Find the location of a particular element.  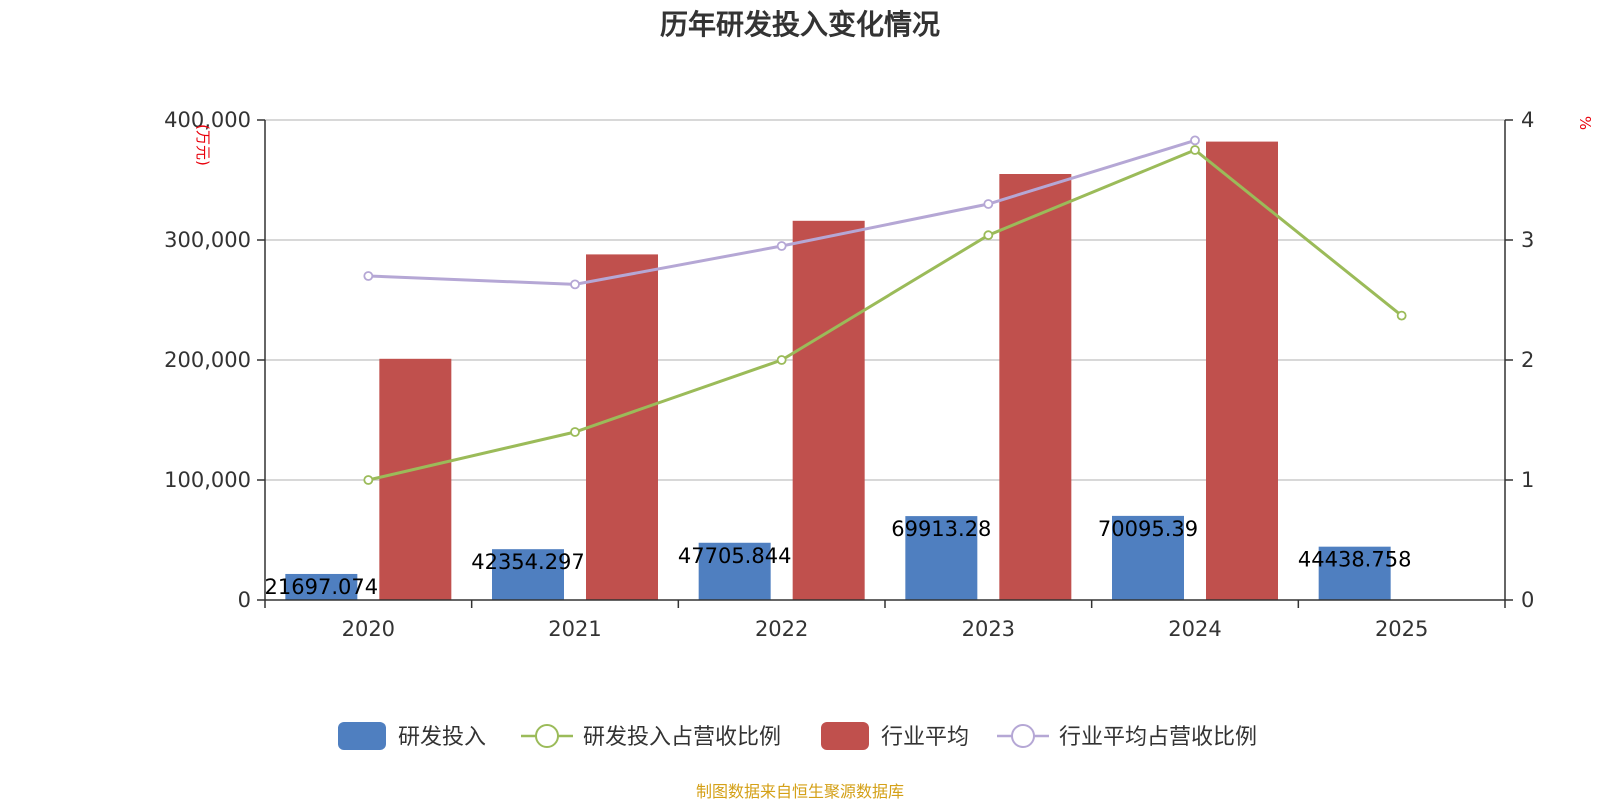

legend-rd-investment-label: 研发投入 is located at coordinates (442, 737).